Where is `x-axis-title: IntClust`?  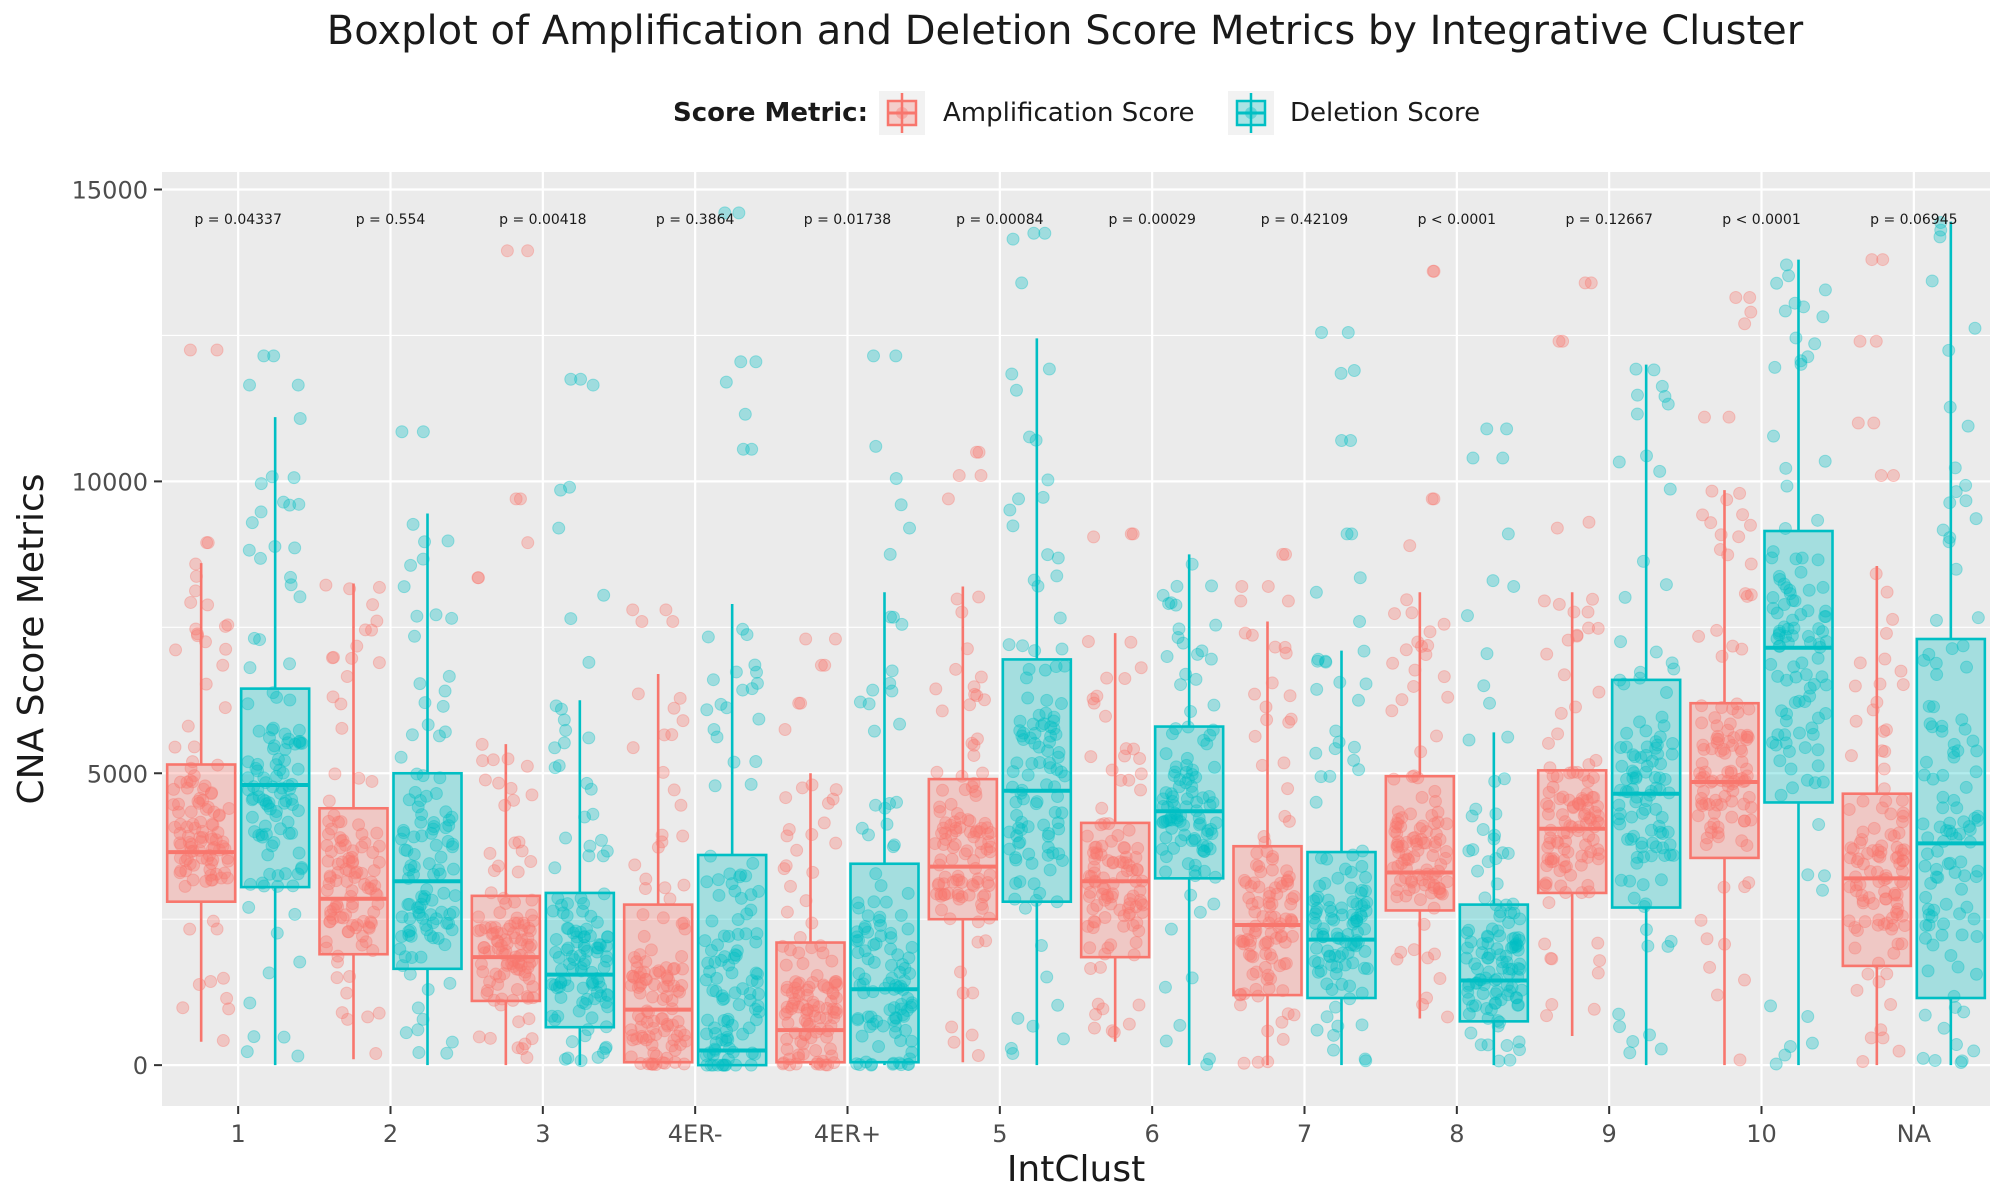 x-axis-title: IntClust is located at coordinates (1076, 1169).